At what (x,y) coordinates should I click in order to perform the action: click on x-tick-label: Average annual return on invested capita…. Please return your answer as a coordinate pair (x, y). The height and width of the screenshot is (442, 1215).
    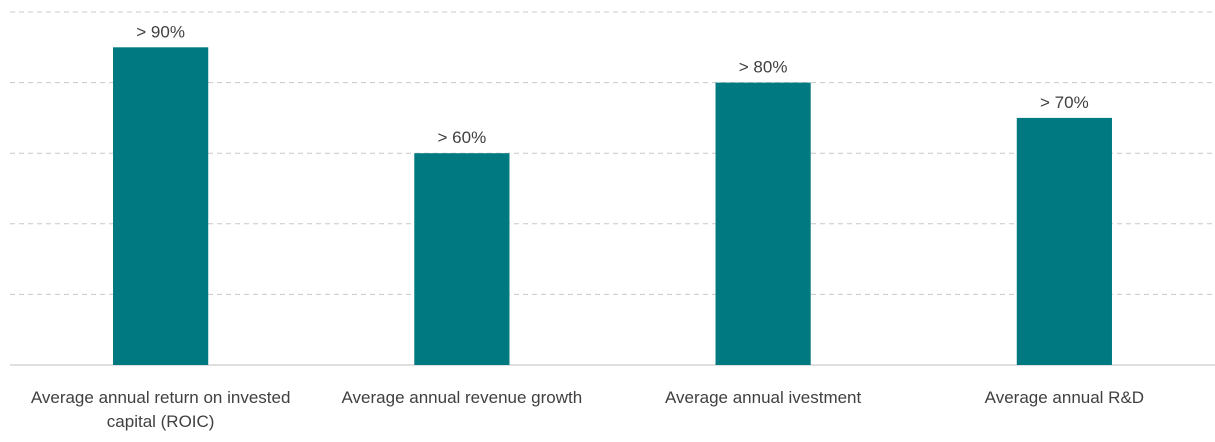
    Looking at the image, I should click on (160, 409).